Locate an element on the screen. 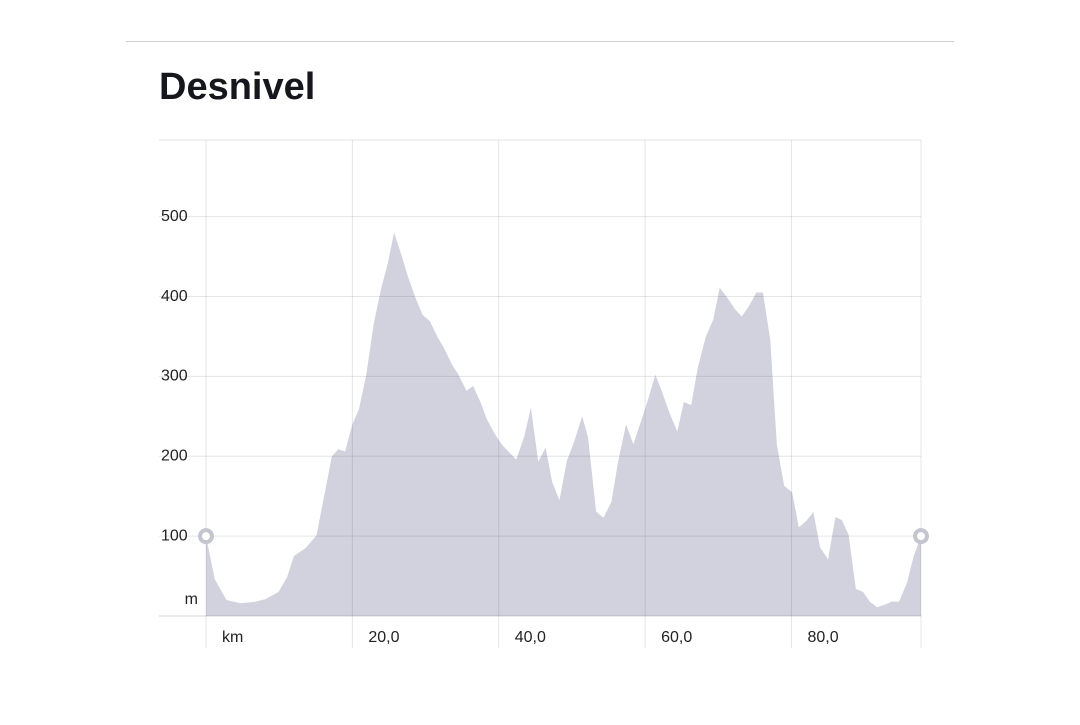 The height and width of the screenshot is (725, 1080). x-tick-label: 40,0 is located at coordinates (530, 637).